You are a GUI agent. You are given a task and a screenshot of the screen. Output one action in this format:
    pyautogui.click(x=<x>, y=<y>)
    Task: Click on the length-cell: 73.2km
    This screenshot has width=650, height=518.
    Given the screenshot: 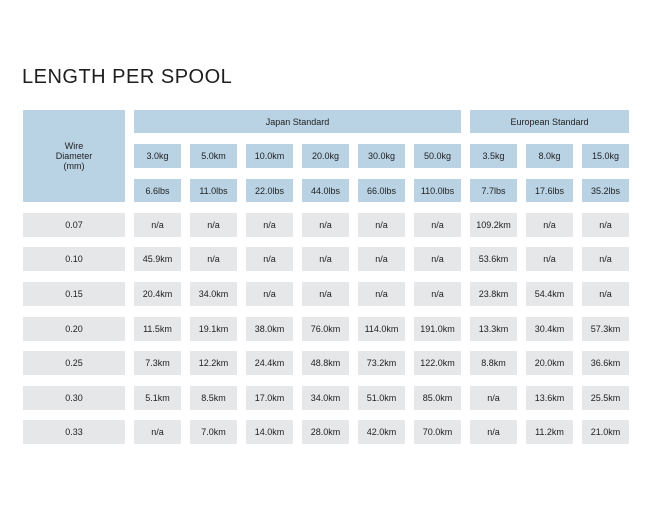 What is the action you would take?
    pyautogui.click(x=381, y=363)
    